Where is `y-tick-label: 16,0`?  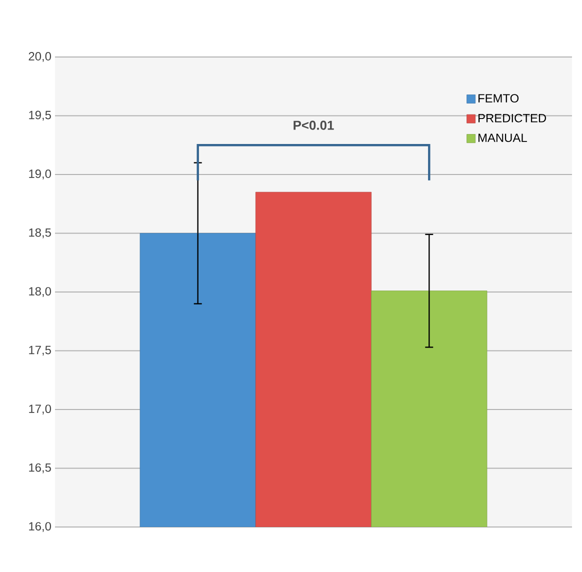 y-tick-label: 16,0 is located at coordinates (40, 527).